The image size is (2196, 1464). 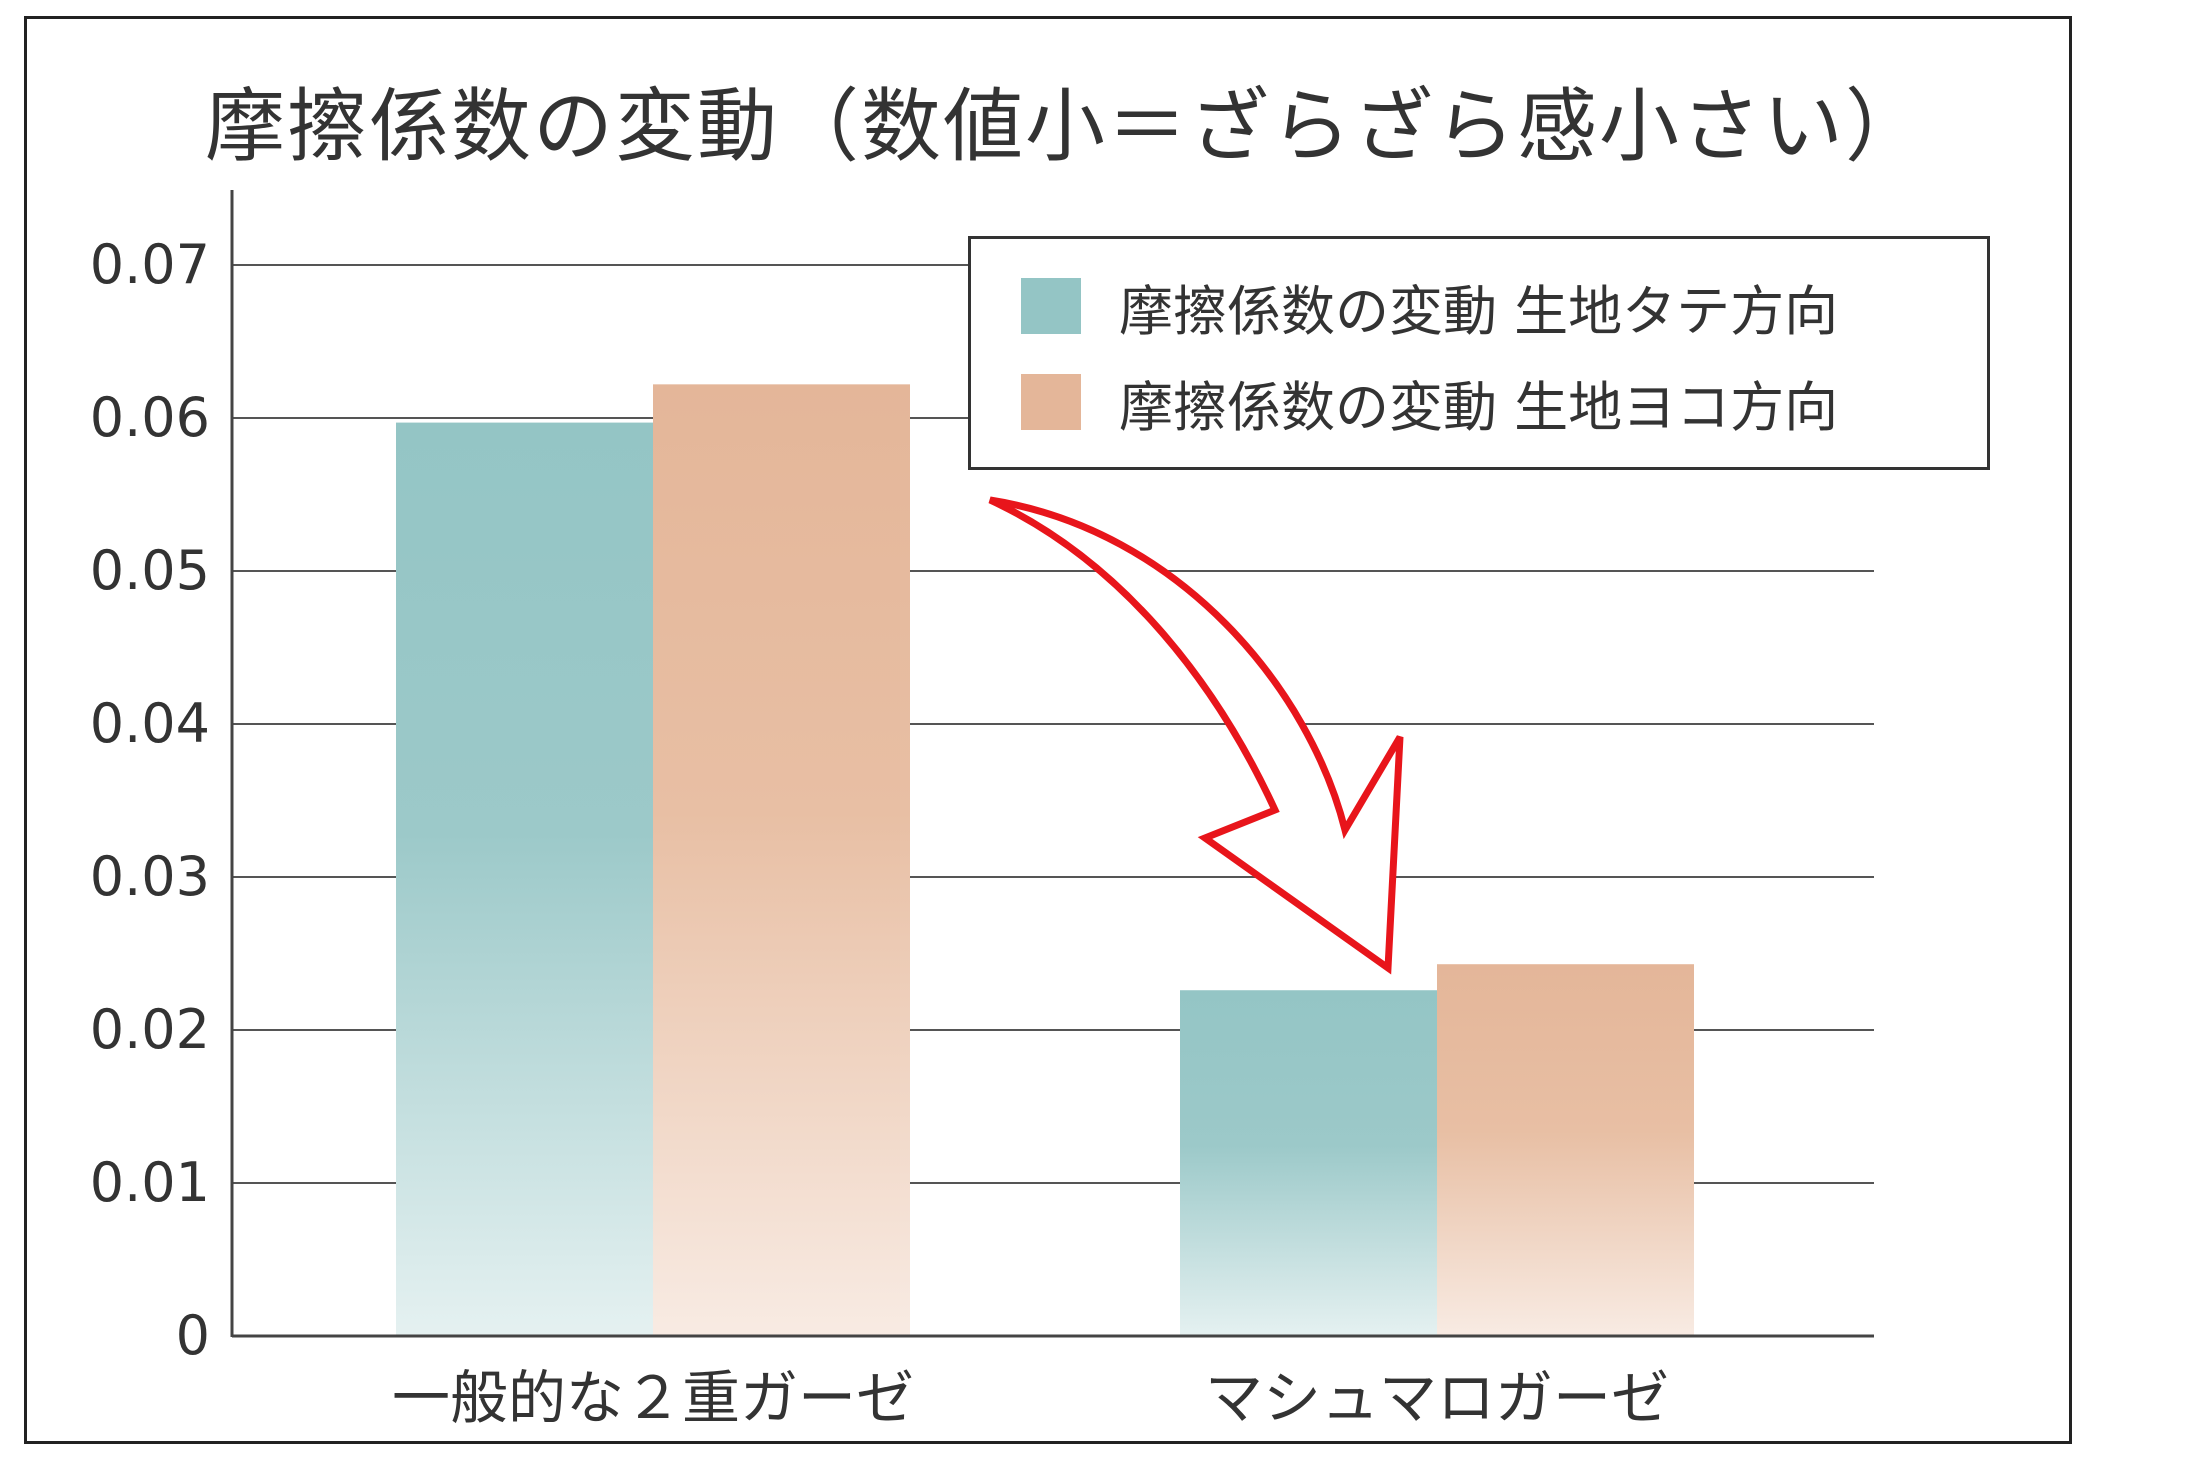 What do you see at coordinates (1437, 1398) in the screenshot?
I see `x-tick-label: マシュマロガーゼ` at bounding box center [1437, 1398].